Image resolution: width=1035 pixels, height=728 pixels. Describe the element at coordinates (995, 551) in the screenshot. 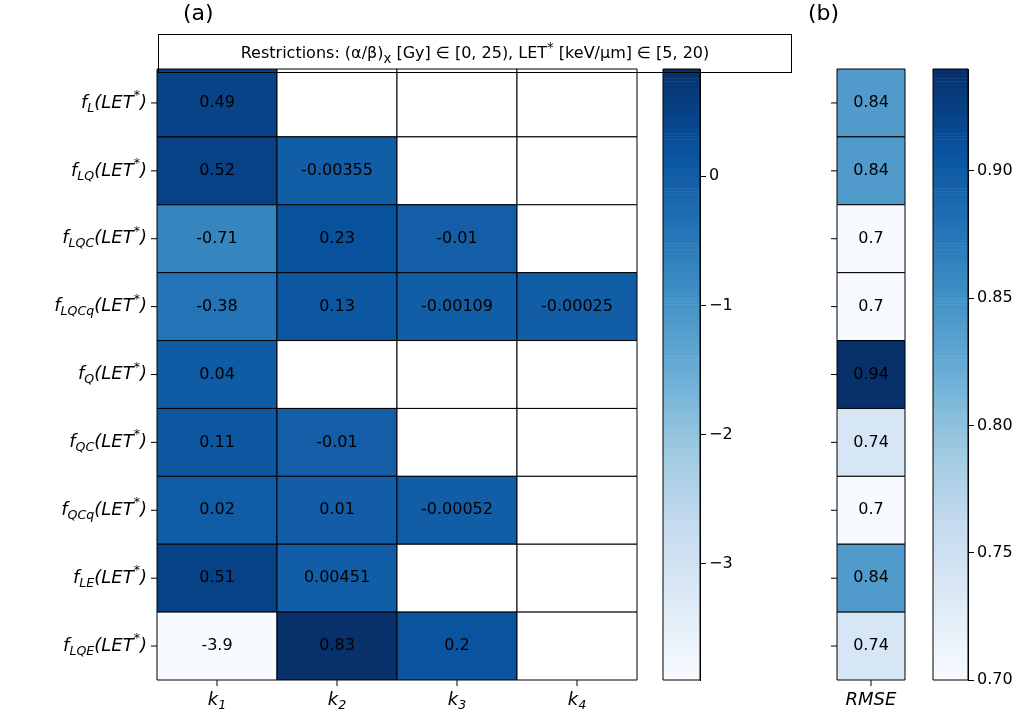

I see `color-bar-label: 0.75` at that location.